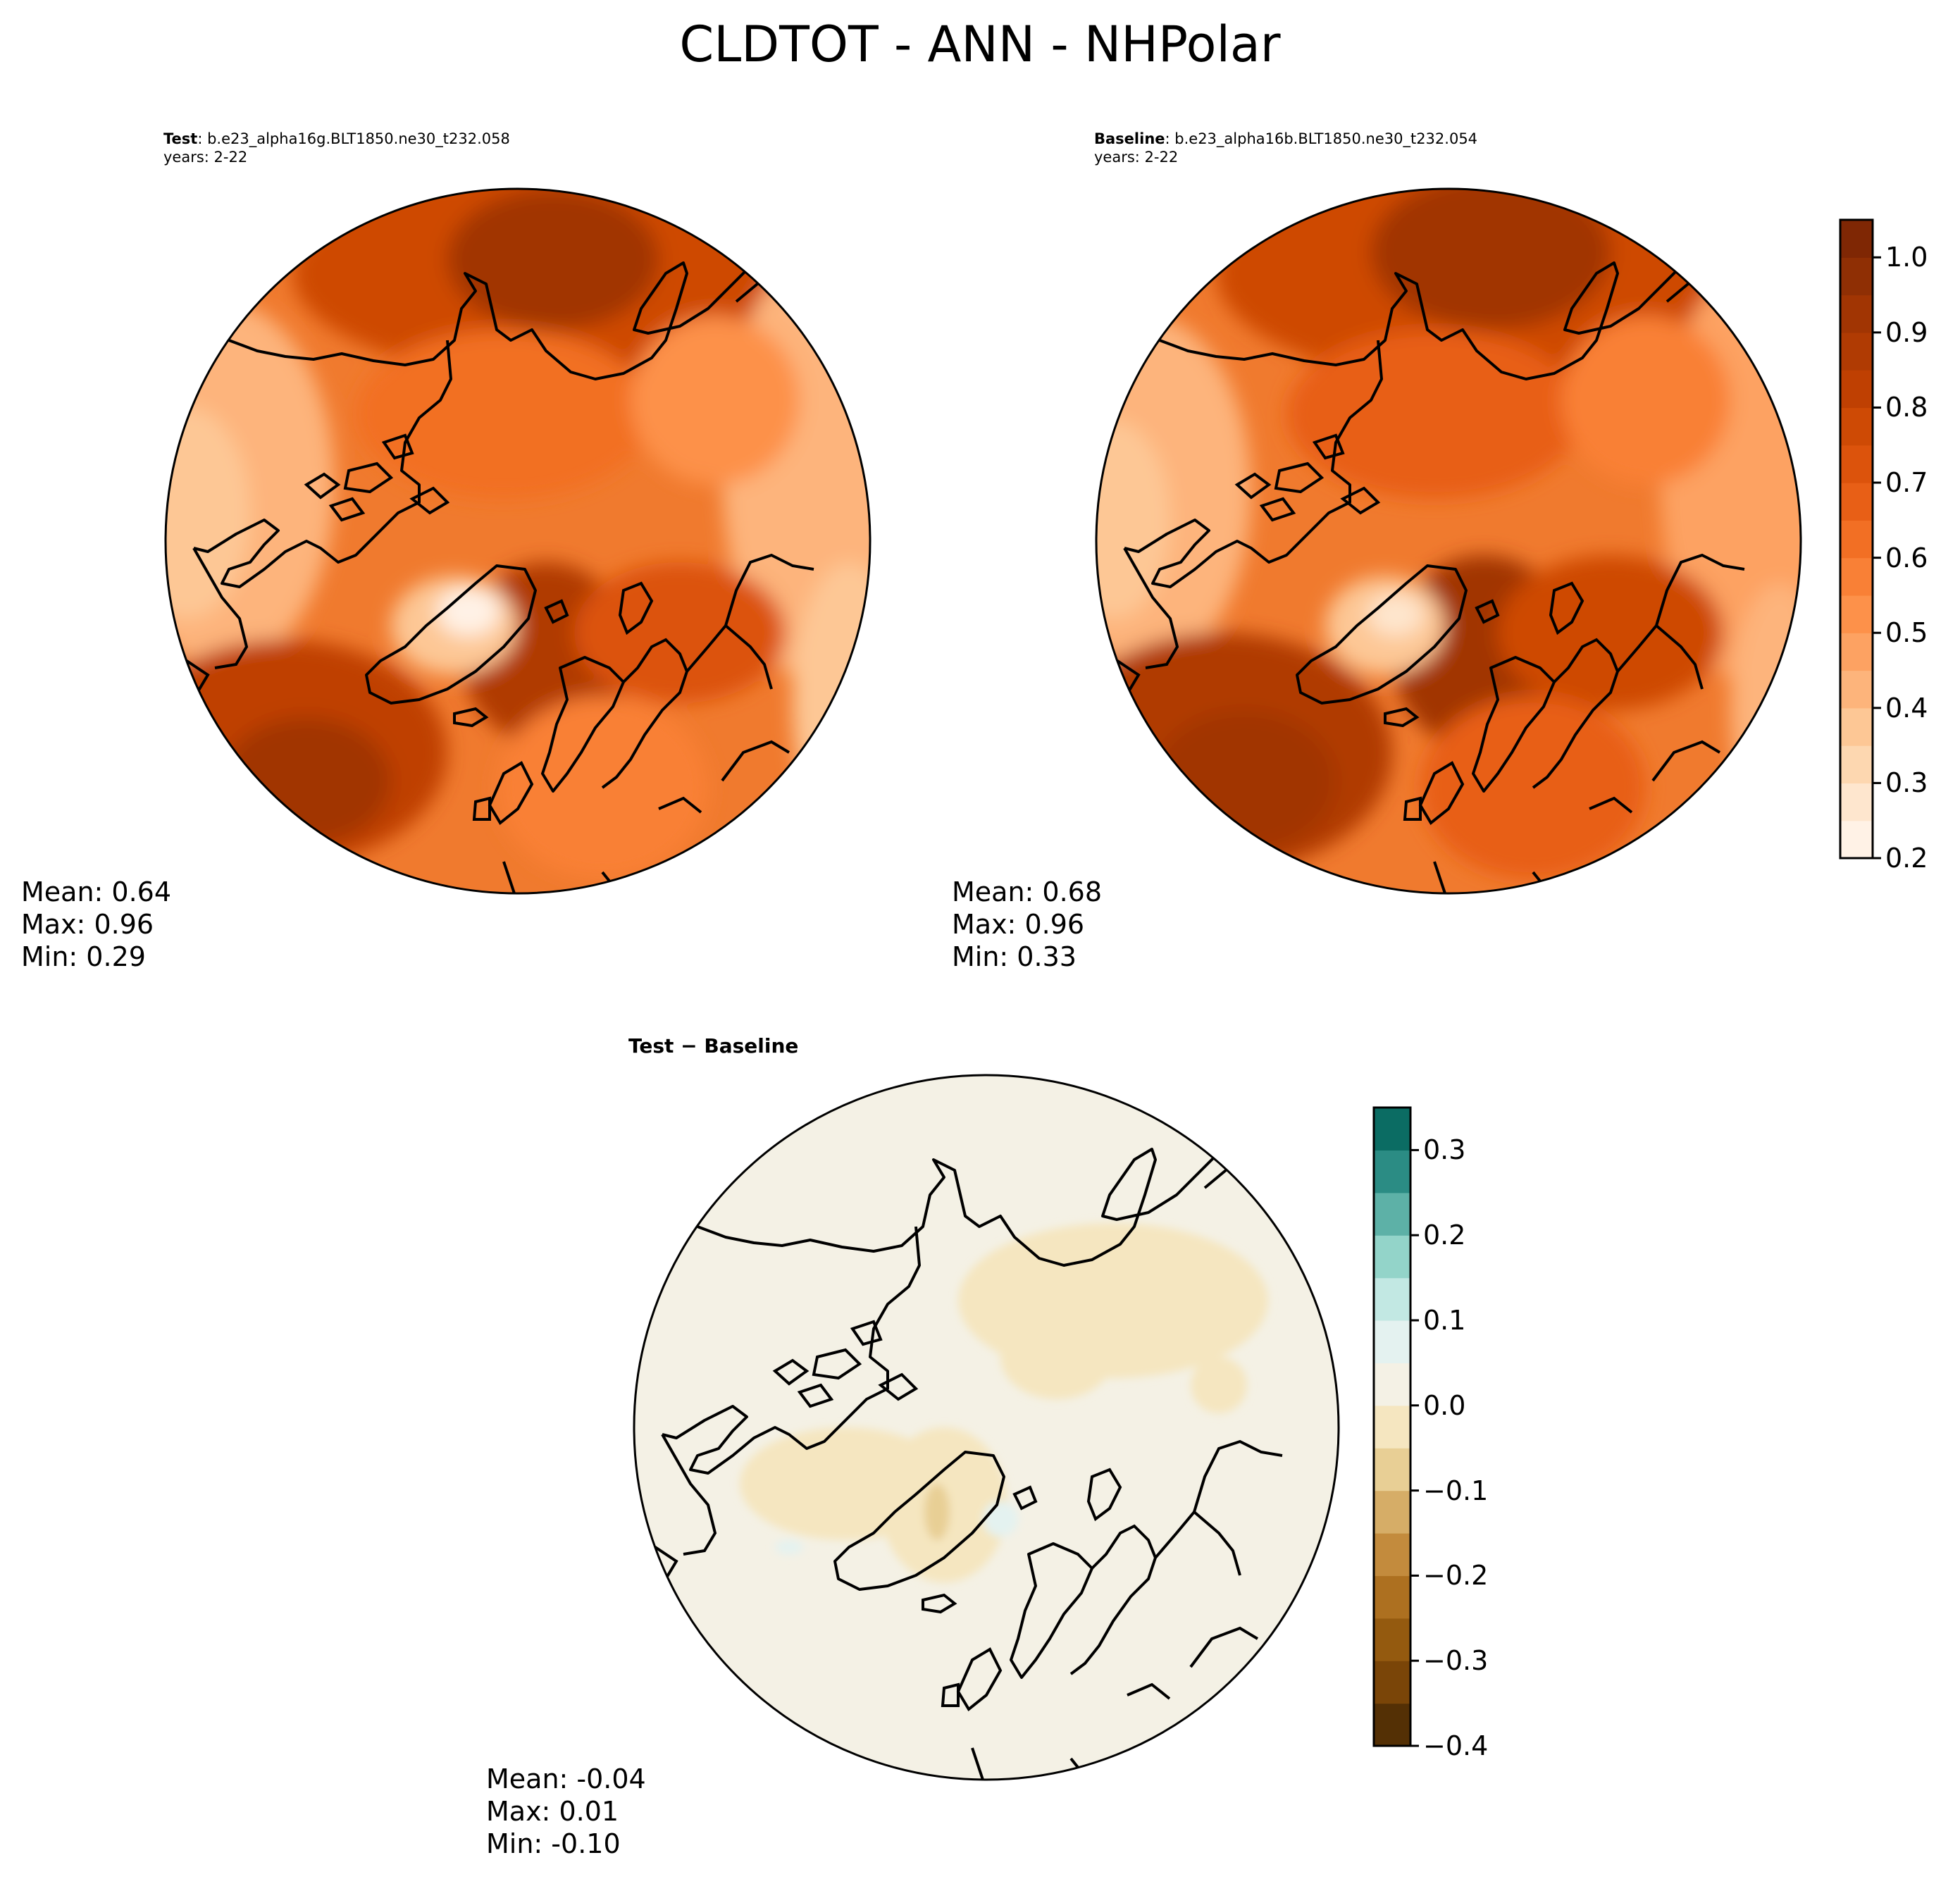  I want to click on main-colorbar-tick-label: 0.6, so click(1906, 557).